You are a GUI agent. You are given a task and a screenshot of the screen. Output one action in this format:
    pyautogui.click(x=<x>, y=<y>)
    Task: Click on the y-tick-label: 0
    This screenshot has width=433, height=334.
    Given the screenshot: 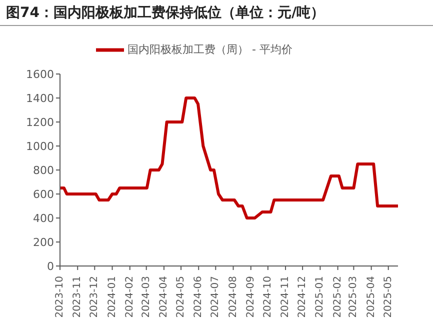 What is the action you would take?
    pyautogui.click(x=50, y=266)
    